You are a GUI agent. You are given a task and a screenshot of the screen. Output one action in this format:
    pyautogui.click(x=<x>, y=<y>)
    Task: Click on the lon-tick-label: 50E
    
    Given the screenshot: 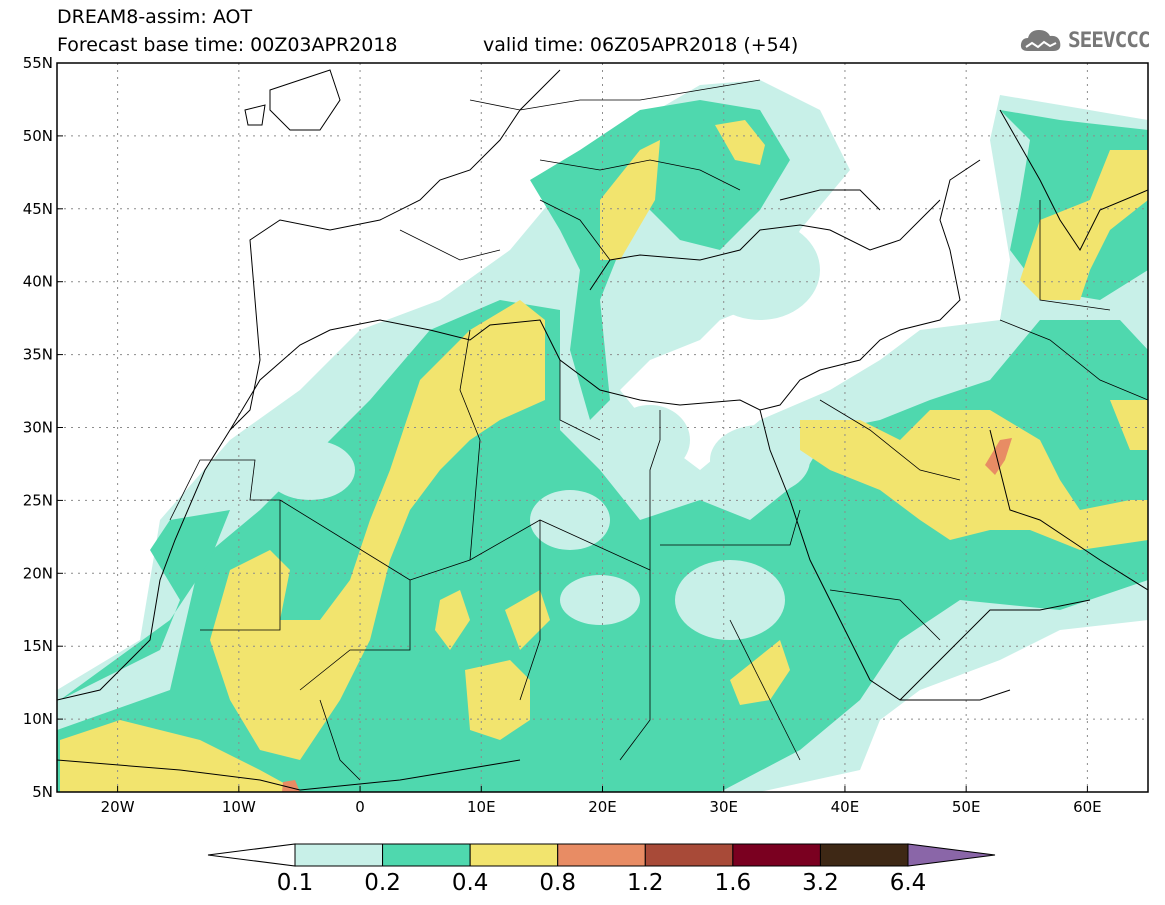 What is the action you would take?
    pyautogui.click(x=966, y=807)
    